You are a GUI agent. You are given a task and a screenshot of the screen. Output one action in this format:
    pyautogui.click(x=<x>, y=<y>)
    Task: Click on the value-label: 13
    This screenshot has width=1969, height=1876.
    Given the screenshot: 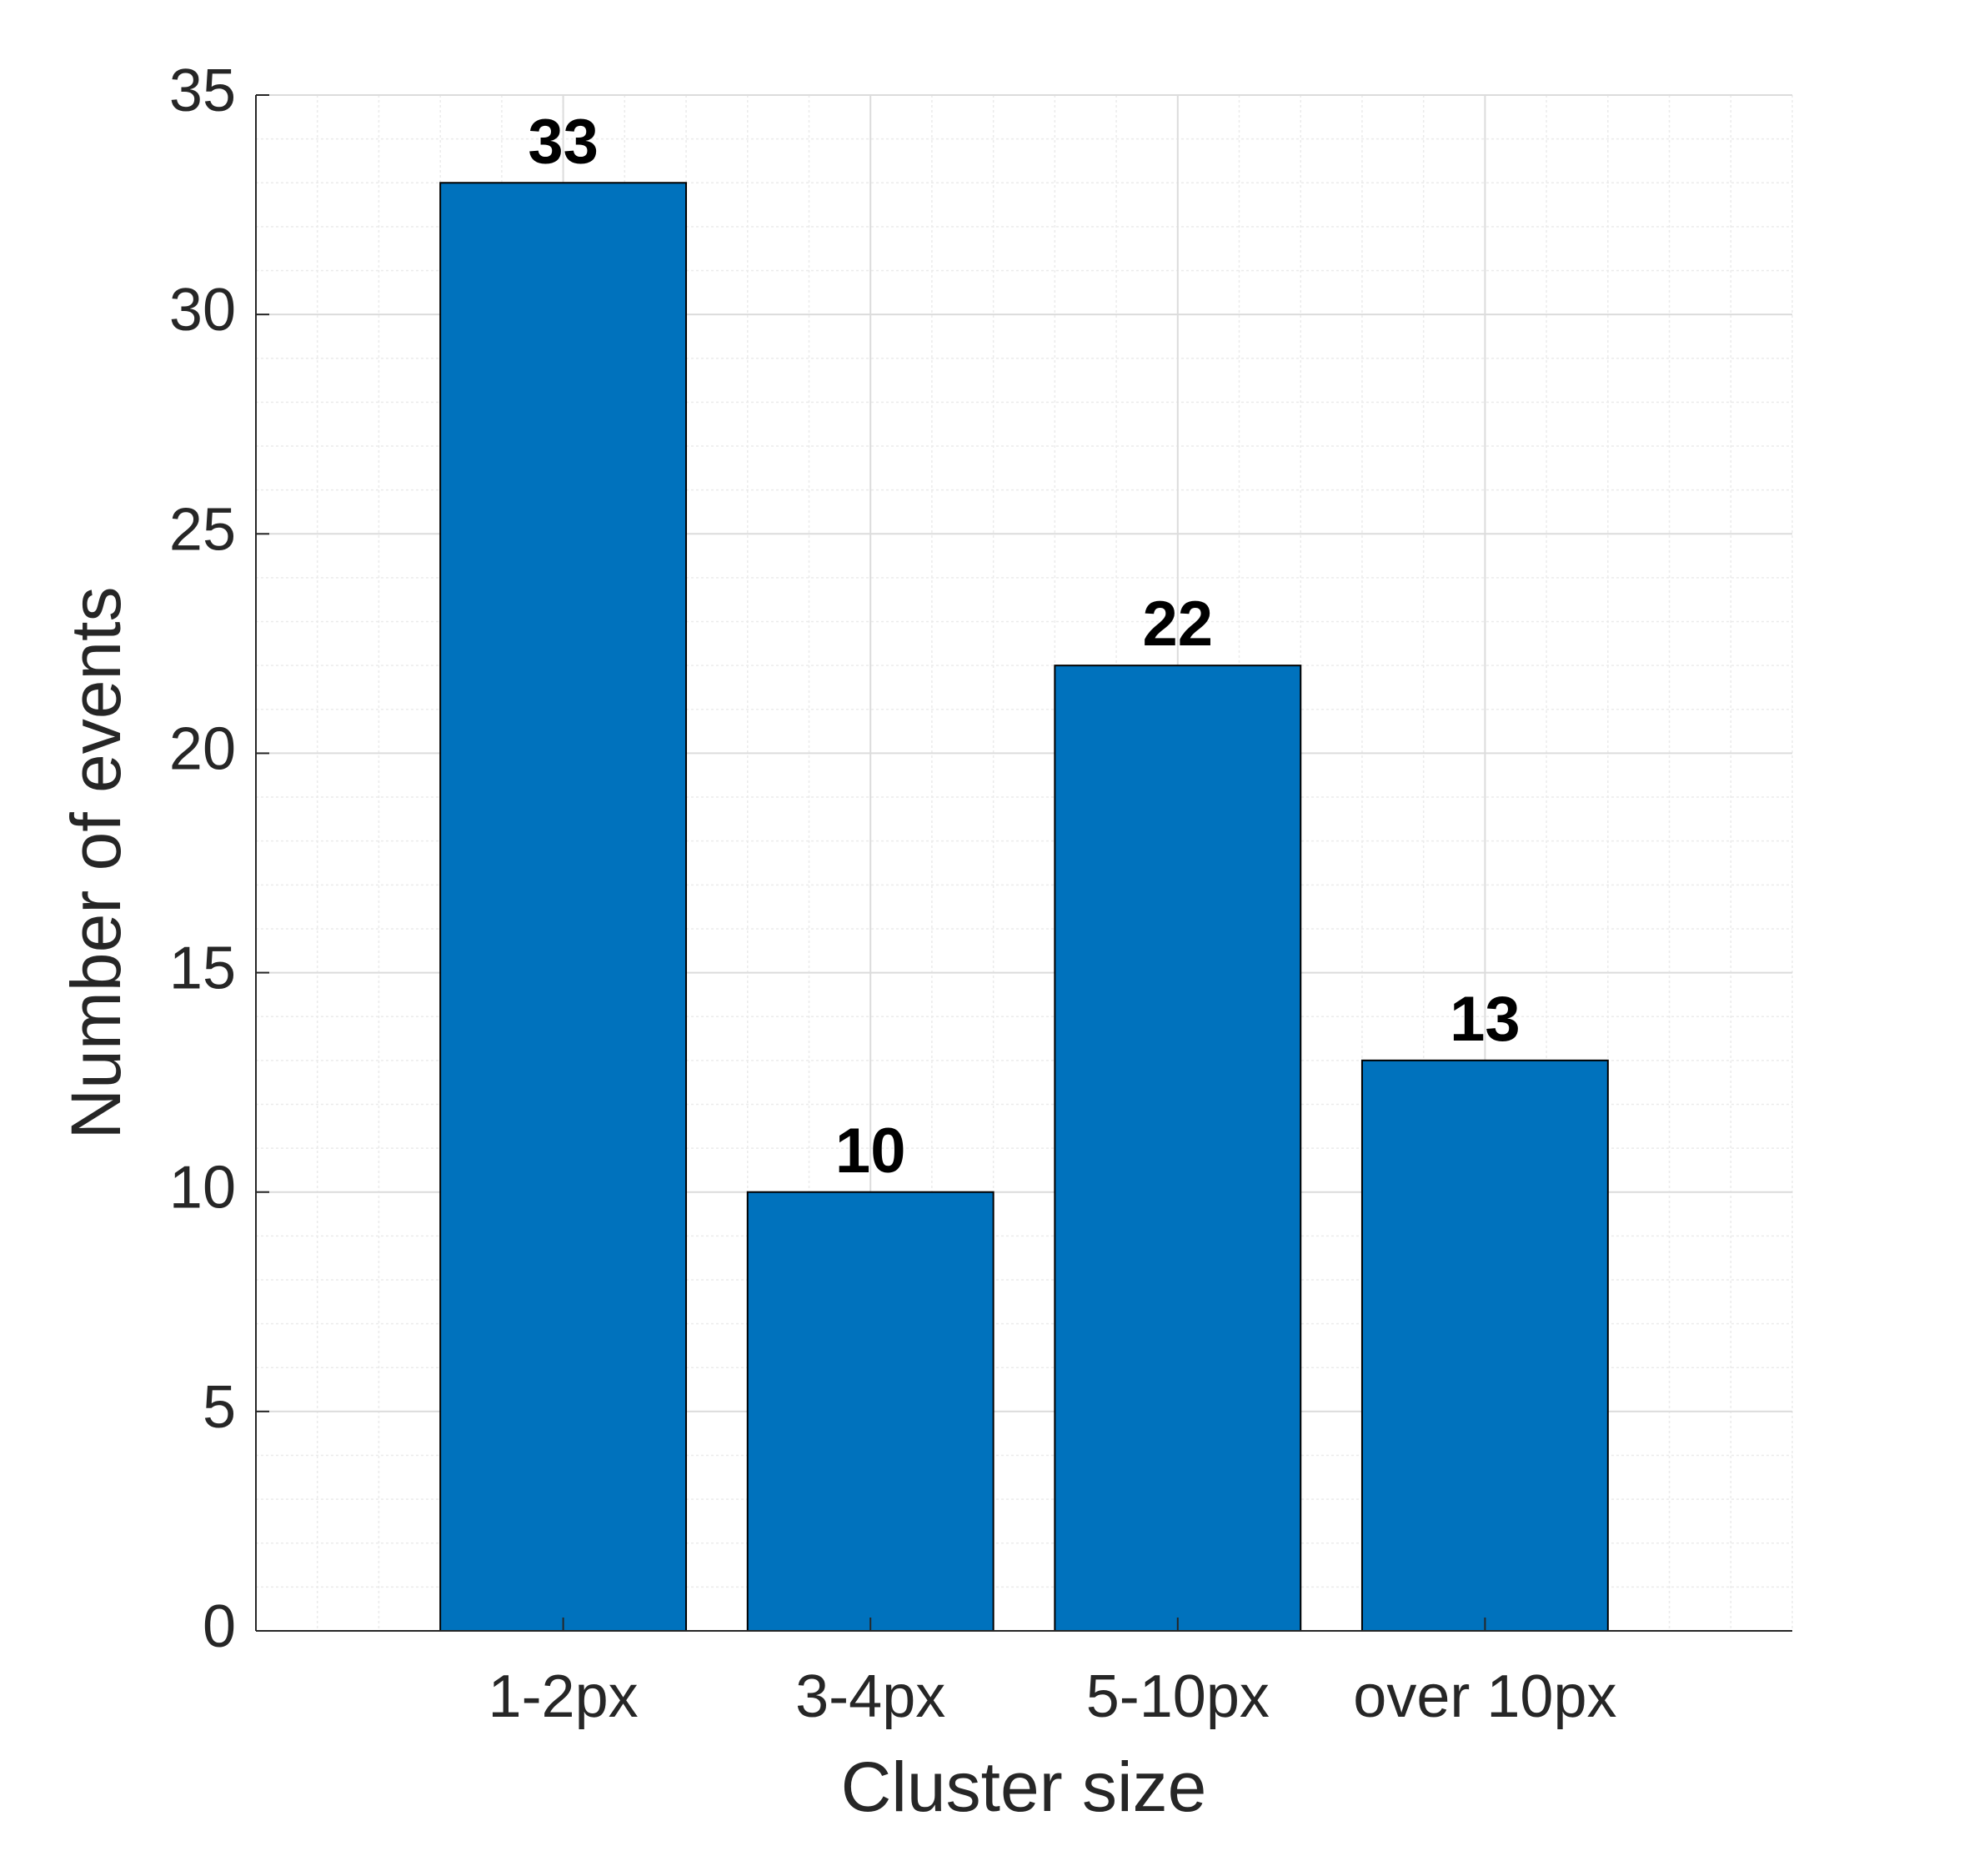 What is the action you would take?
    pyautogui.click(x=1485, y=1019)
    